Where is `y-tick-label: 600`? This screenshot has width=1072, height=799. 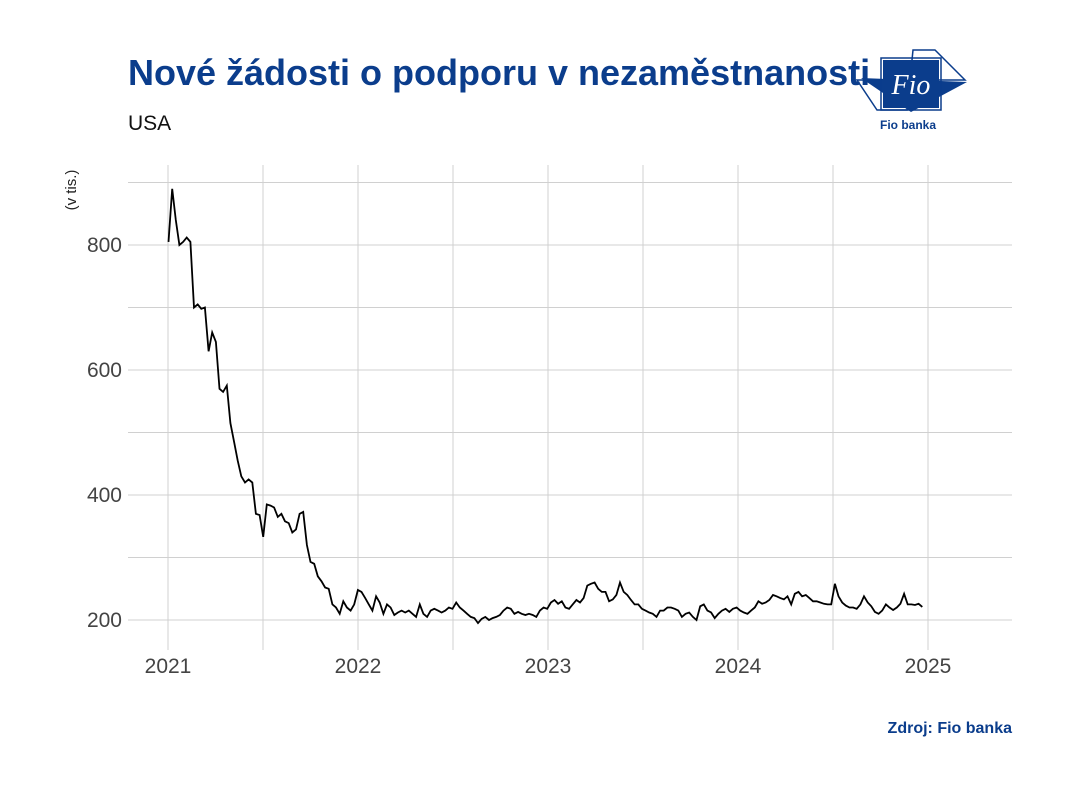 y-tick-label: 600 is located at coordinates (104, 370).